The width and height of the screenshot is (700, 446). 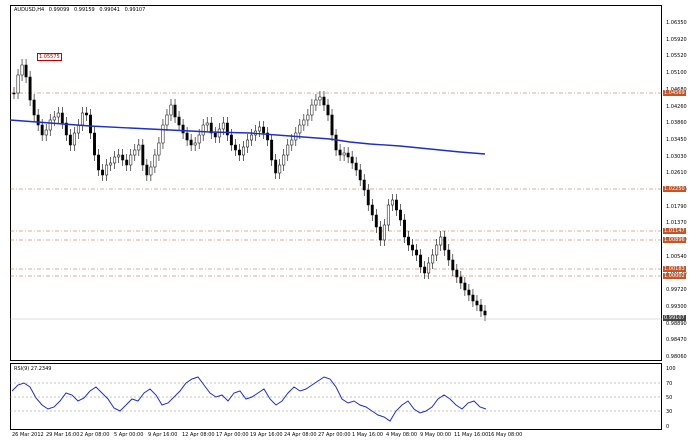 I want to click on rsi-canvas, so click(x=336, y=396).